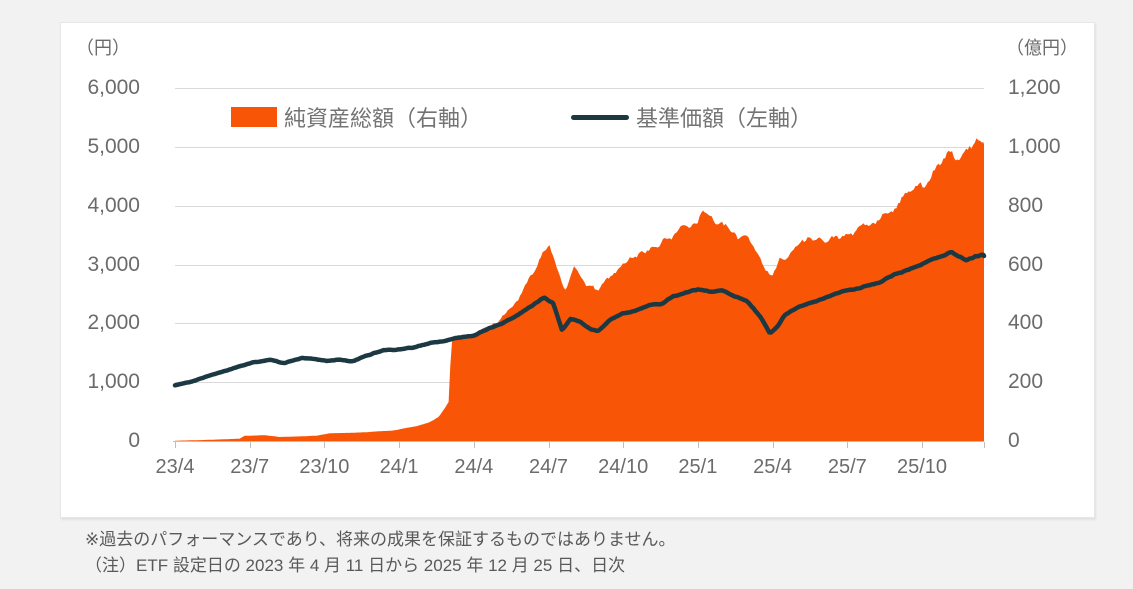 Image resolution: width=1133 pixels, height=589 pixels. I want to click on axis-tick-label: 600, so click(1026, 264).